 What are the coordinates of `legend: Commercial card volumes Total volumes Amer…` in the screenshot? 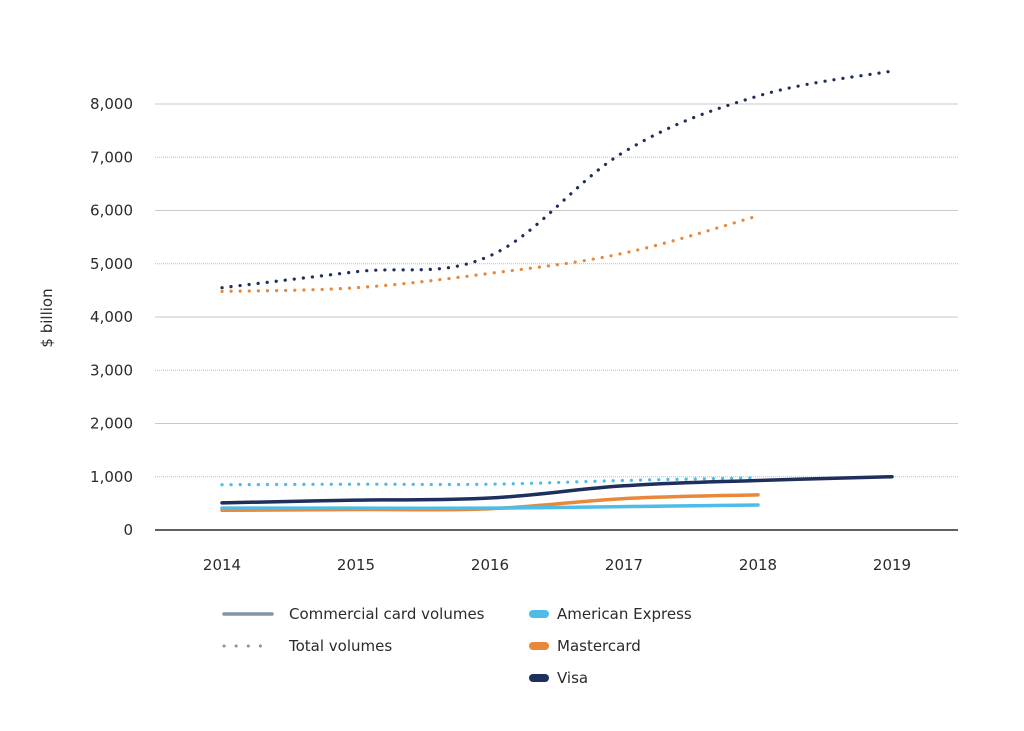 It's located at (457, 646).